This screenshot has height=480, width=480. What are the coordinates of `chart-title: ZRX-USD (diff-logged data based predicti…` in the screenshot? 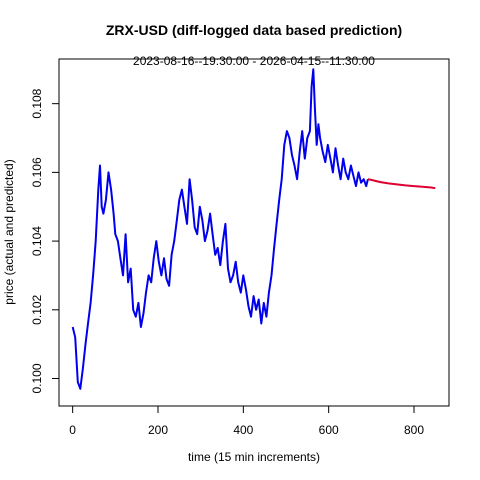 It's located at (254, 30).